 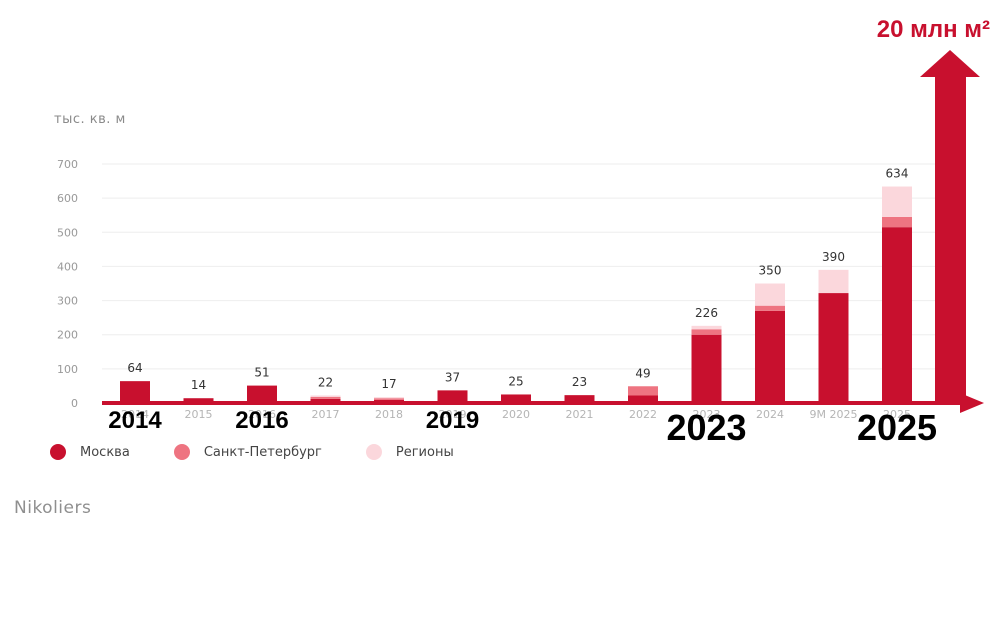 What do you see at coordinates (950, 63) in the screenshot?
I see `vertical-arrow-head` at bounding box center [950, 63].